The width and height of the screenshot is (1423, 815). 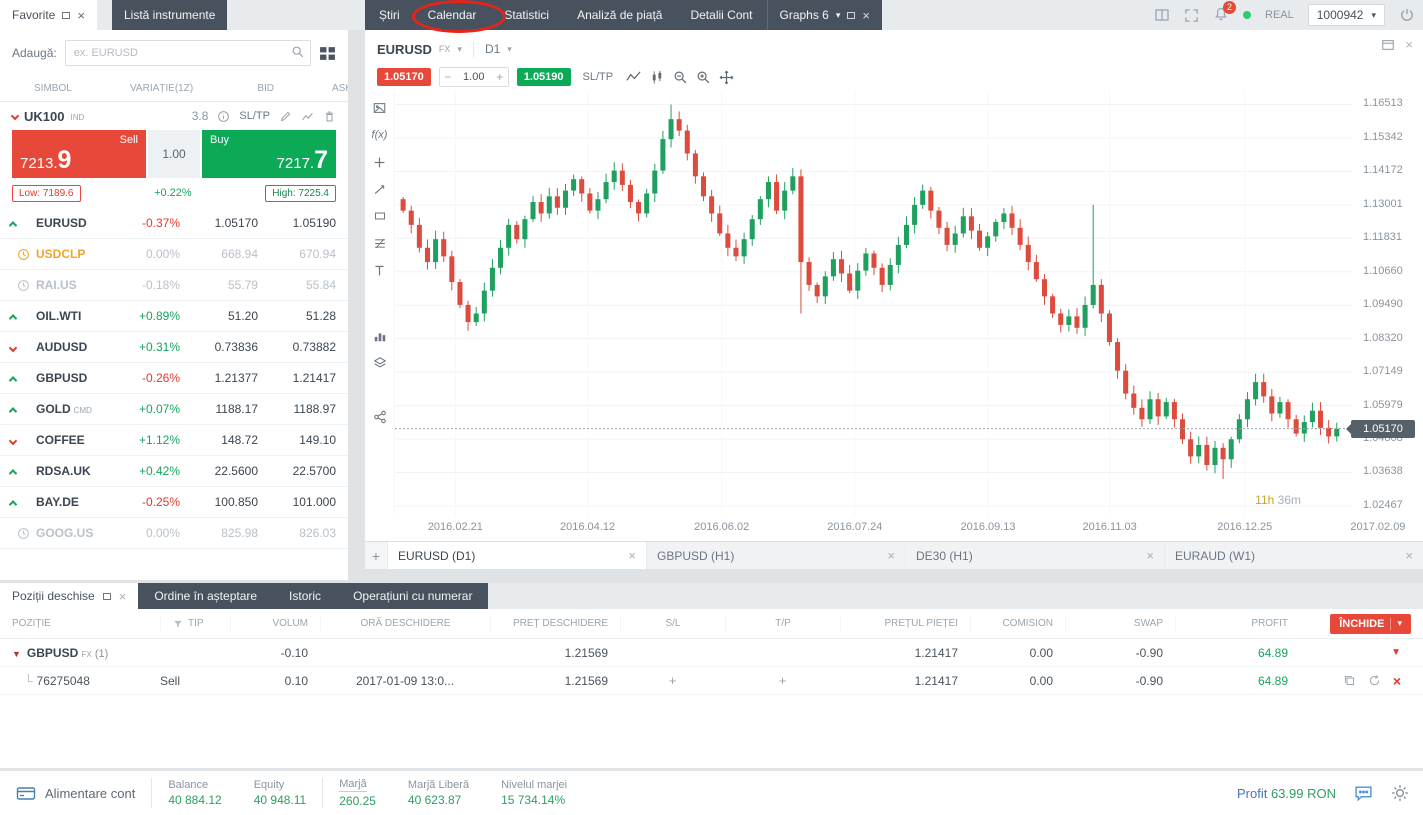 What do you see at coordinates (404, 49) in the screenshot?
I see `chart-symbol: EURUSD` at bounding box center [404, 49].